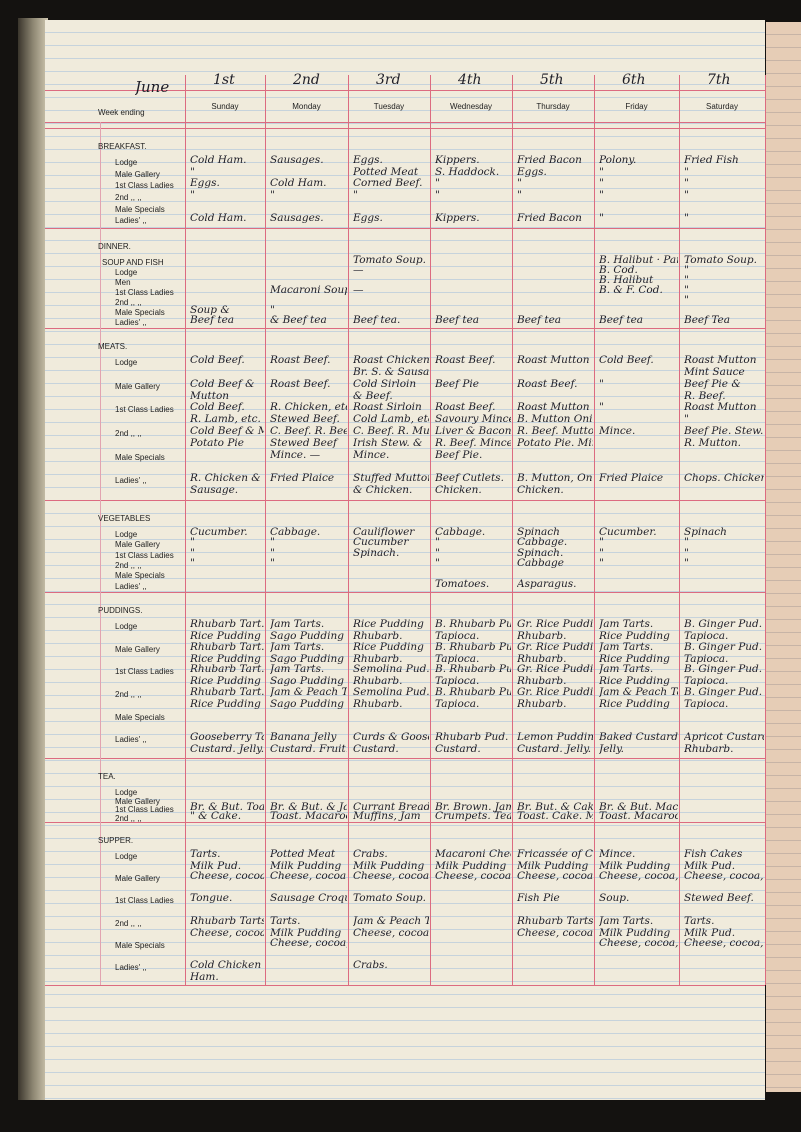 The width and height of the screenshot is (801, 1132). What do you see at coordinates (555, 692) in the screenshot?
I see `menu-entry: Gr. Rice Pudding` at bounding box center [555, 692].